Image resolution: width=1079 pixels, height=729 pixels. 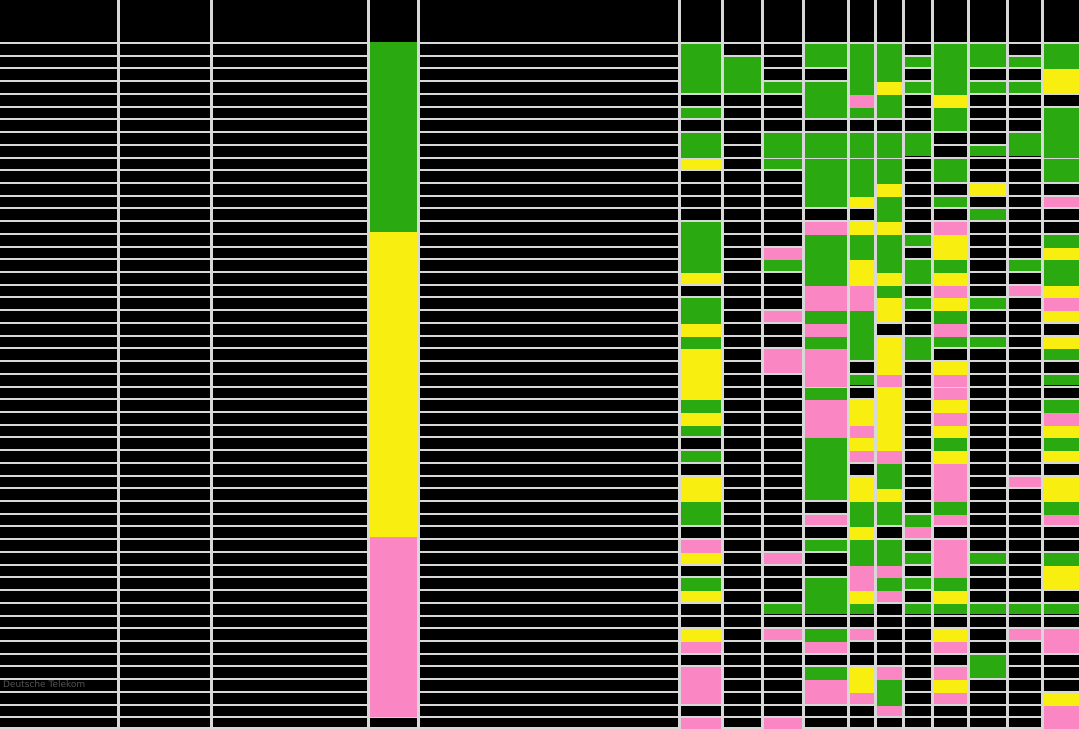 What do you see at coordinates (539, 21) in the screenshot?
I see `header-row` at bounding box center [539, 21].